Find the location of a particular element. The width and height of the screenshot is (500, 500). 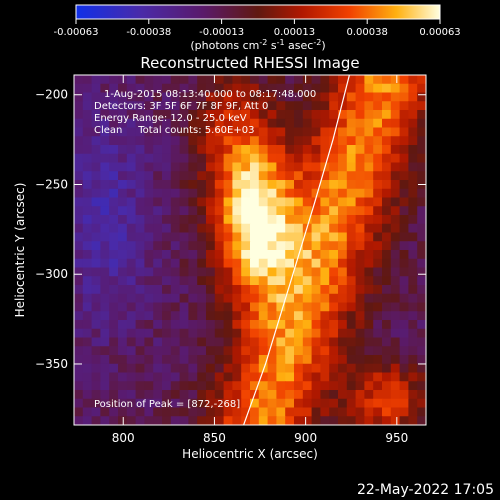

y-axis-label: Heliocentric Y (arcsec) is located at coordinates (20, 250).